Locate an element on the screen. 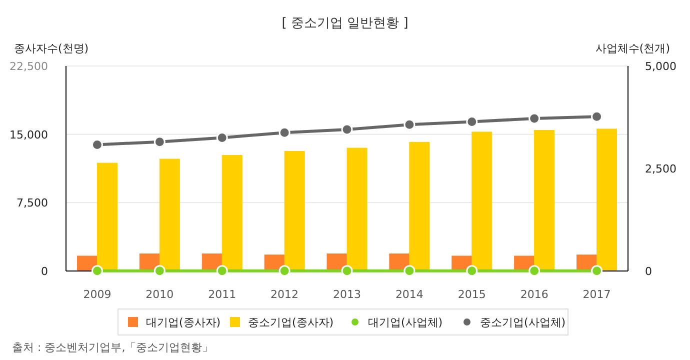 The height and width of the screenshot is (360, 690). chart-title: [ 중소기업 일반현황 ] is located at coordinates (345, 23).